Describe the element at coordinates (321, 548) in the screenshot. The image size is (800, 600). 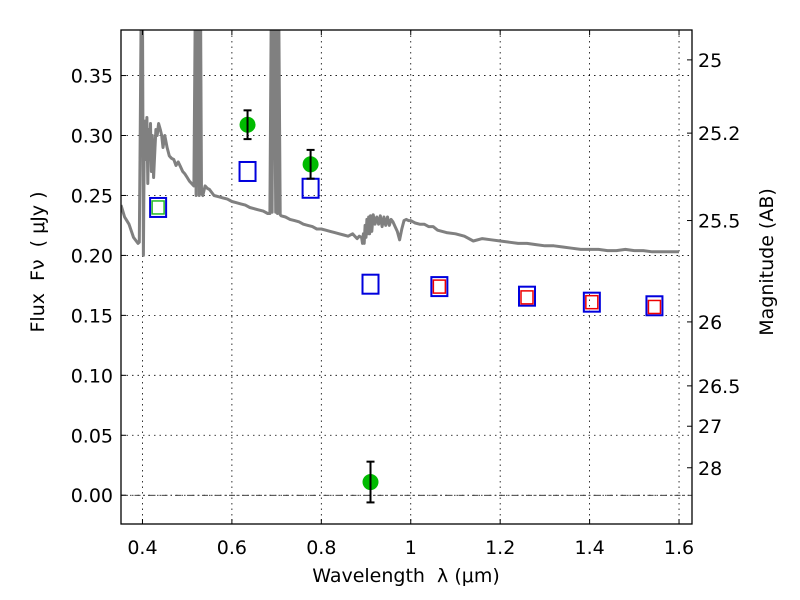
I see `x-tick-label: 0.8` at that location.